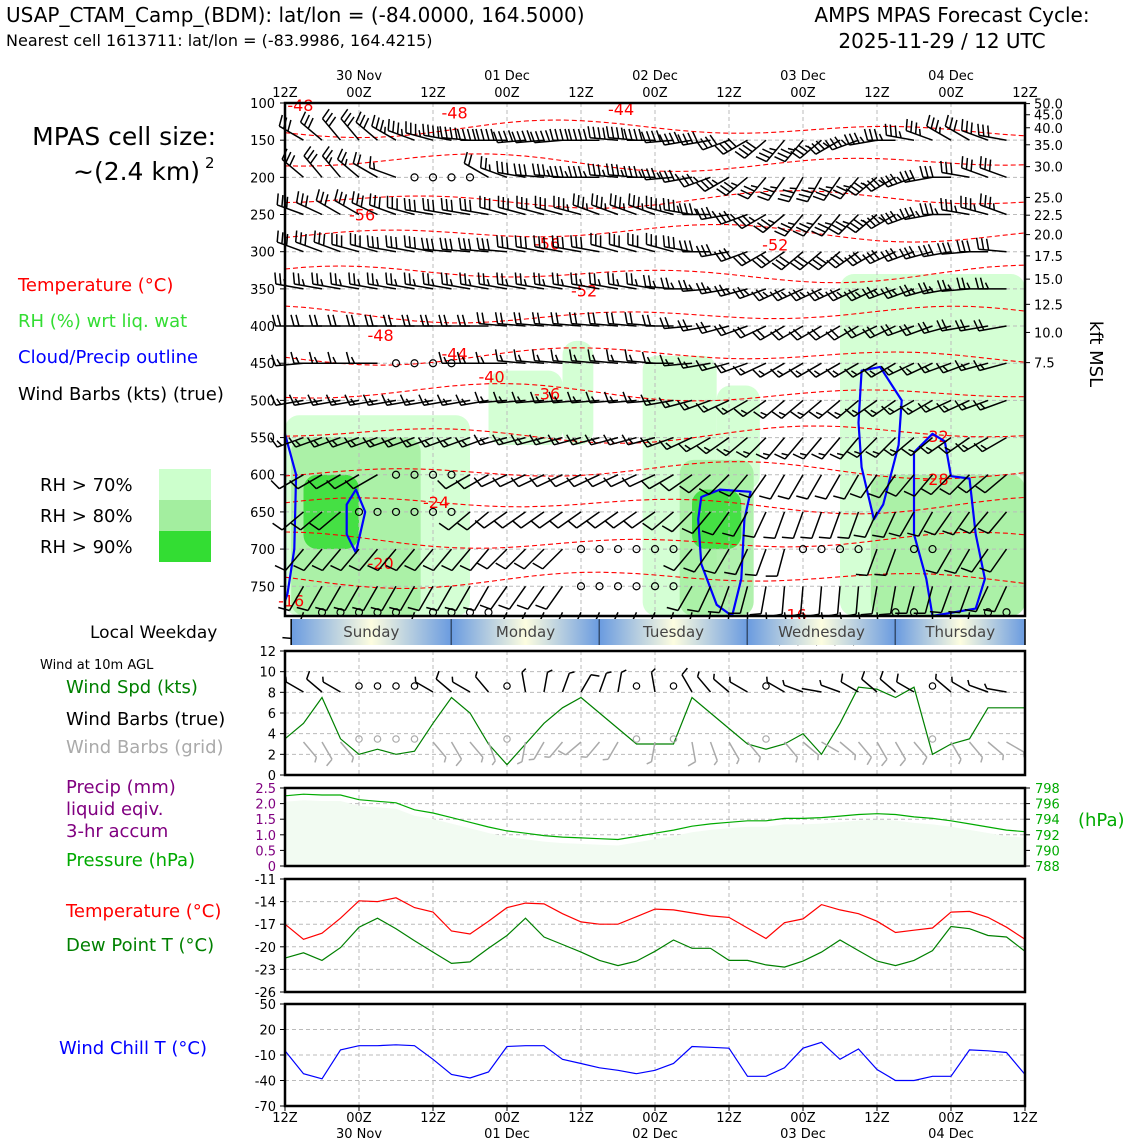 This screenshot has height=1140, width=1140. What do you see at coordinates (584, 290) in the screenshot?
I see `isotherm-label: -52` at bounding box center [584, 290].